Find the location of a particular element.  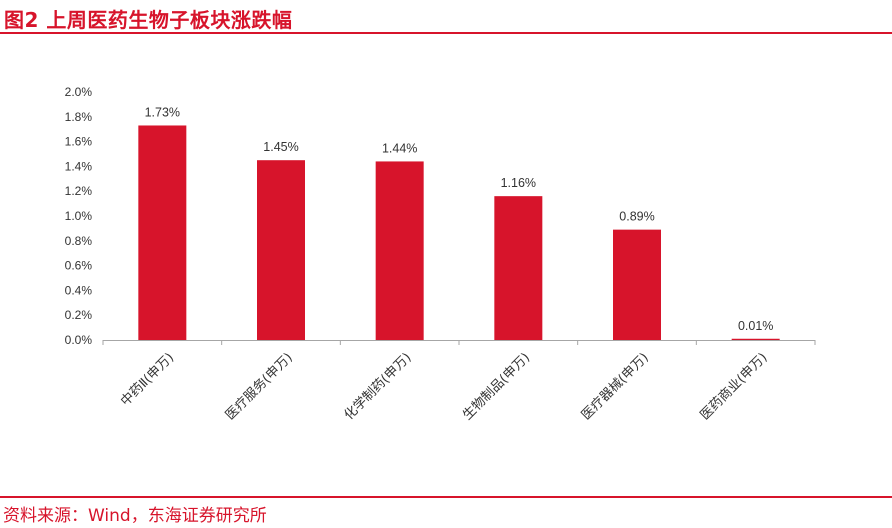

data-label: 1.45% is located at coordinates (280, 147).